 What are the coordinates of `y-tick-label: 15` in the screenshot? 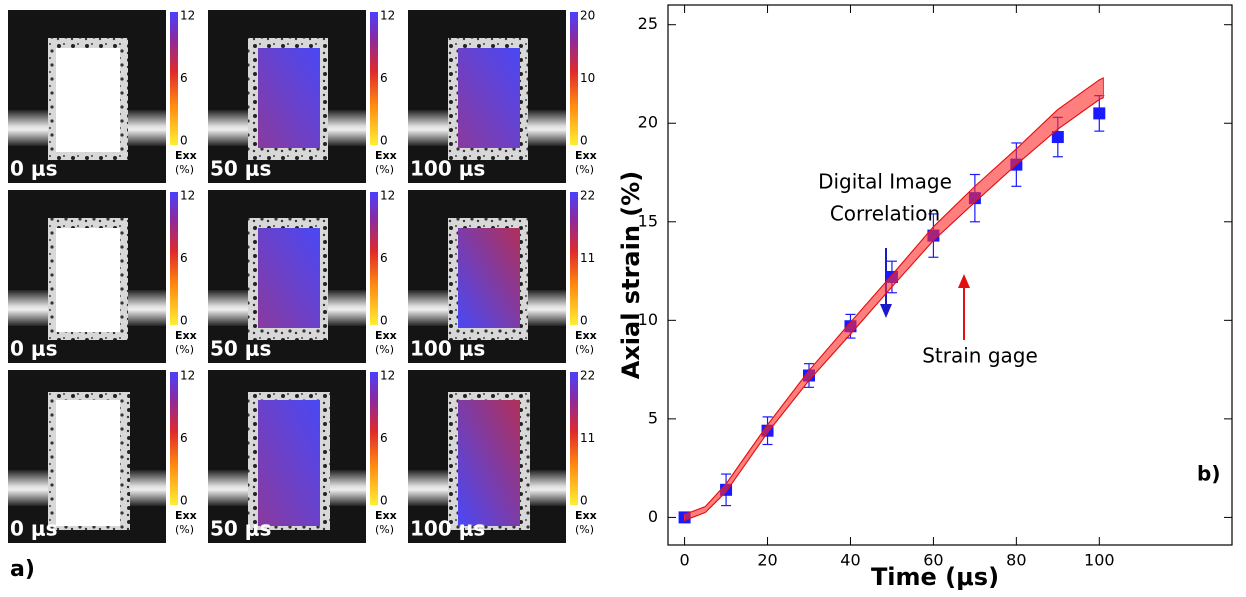 It's located at (648, 220).